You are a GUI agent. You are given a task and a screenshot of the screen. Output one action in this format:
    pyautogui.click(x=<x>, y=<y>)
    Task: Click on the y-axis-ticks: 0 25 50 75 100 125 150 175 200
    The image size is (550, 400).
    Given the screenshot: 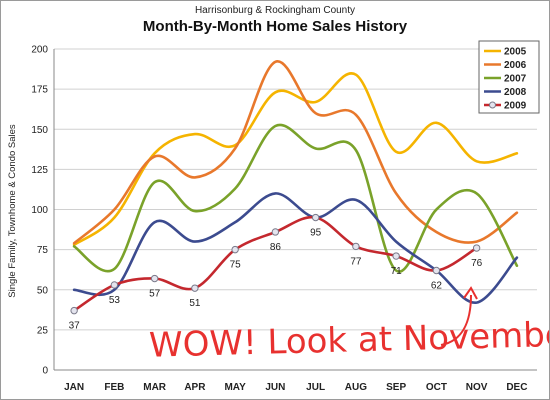 What is the action you would take?
    pyautogui.click(x=39, y=211)
    